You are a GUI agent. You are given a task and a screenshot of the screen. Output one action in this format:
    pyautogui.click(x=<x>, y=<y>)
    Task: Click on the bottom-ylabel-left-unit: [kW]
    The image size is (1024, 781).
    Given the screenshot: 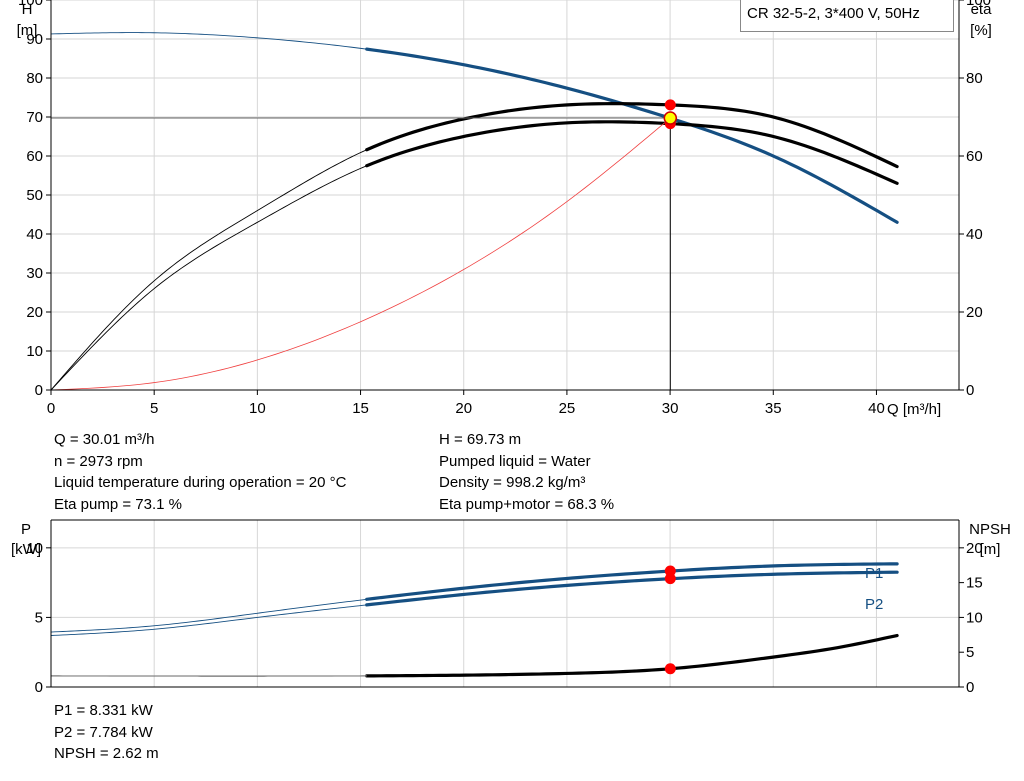 What is the action you would take?
    pyautogui.click(x=26, y=549)
    